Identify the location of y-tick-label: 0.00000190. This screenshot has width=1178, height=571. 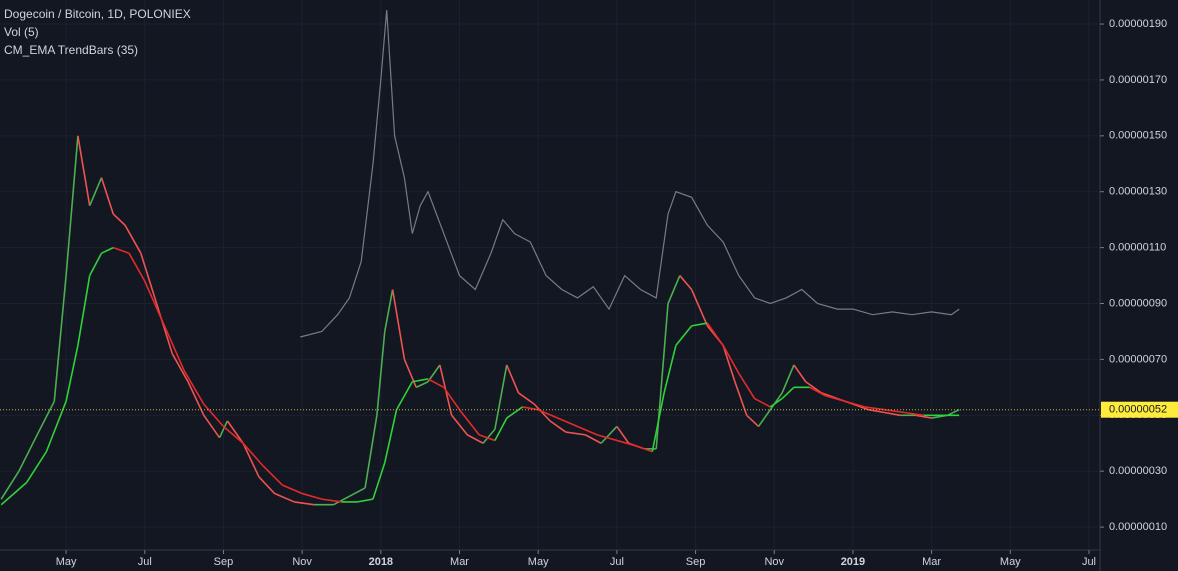
(1138, 24).